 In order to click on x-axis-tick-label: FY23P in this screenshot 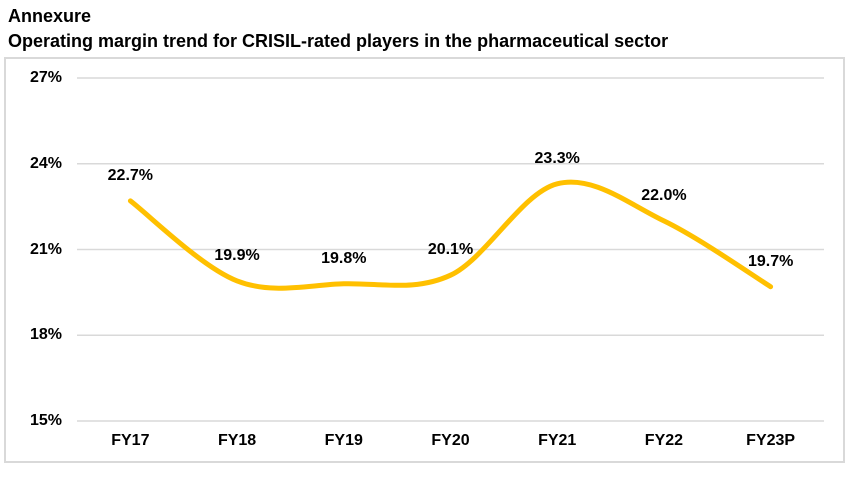, I will do `click(771, 440)`.